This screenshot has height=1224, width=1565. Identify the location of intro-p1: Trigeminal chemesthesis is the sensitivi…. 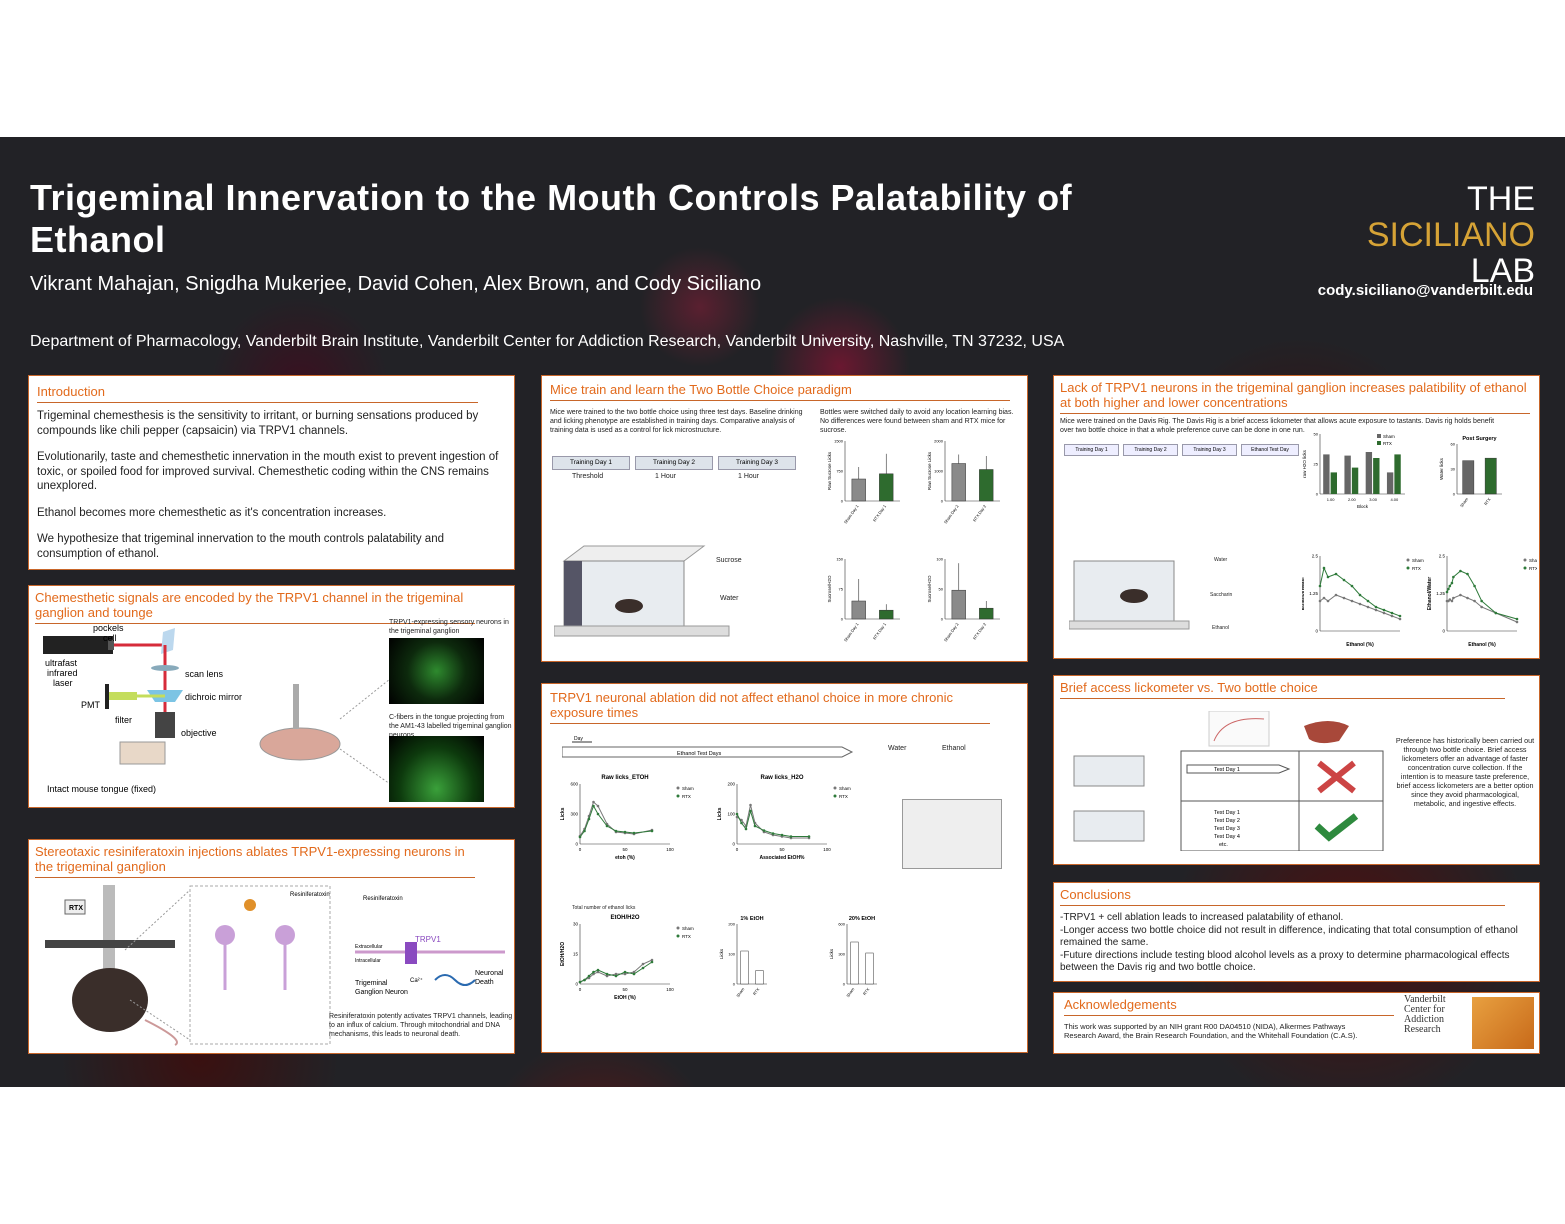
(258, 423).